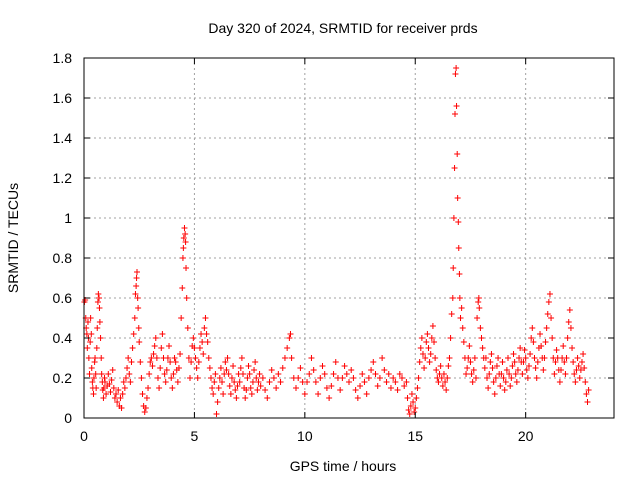 This screenshot has width=640, height=480. I want to click on y-tick-label: 1.4, so click(63, 138).